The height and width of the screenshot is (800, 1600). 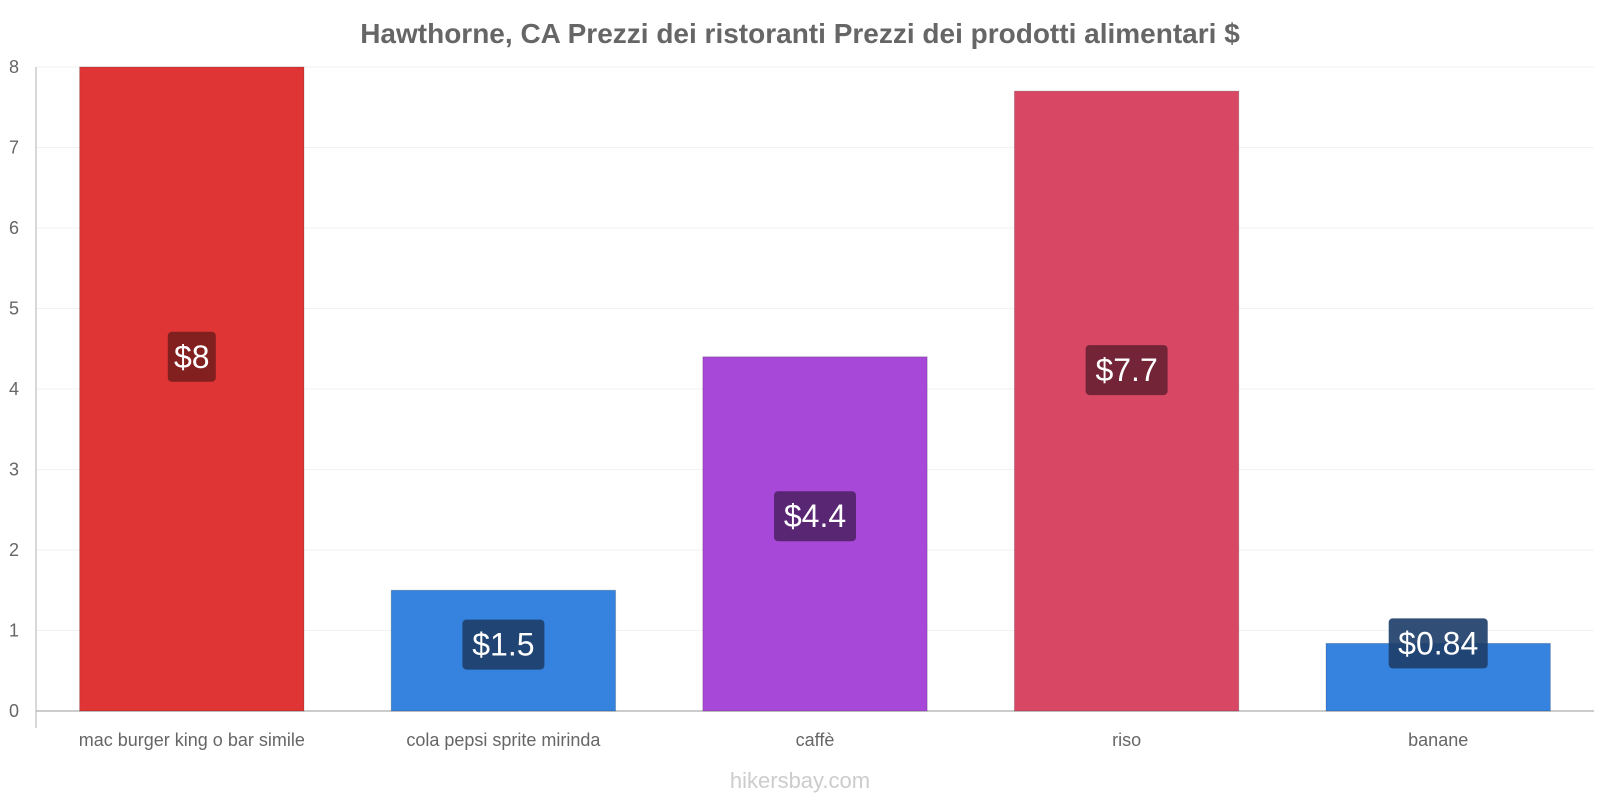 I want to click on y-tick-label: 5, so click(x=14, y=309).